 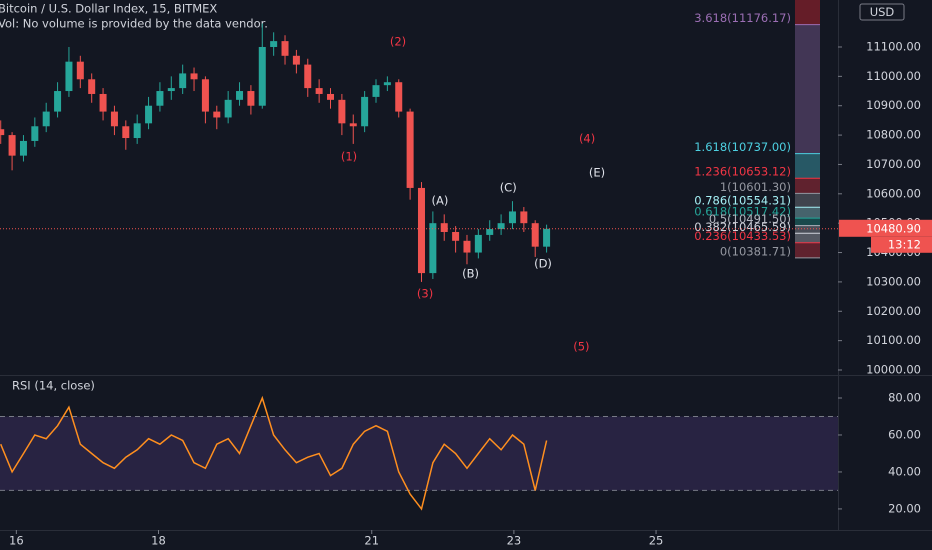 What do you see at coordinates (893, 46) in the screenshot?
I see `y-tick-label: 11100.00` at bounding box center [893, 46].